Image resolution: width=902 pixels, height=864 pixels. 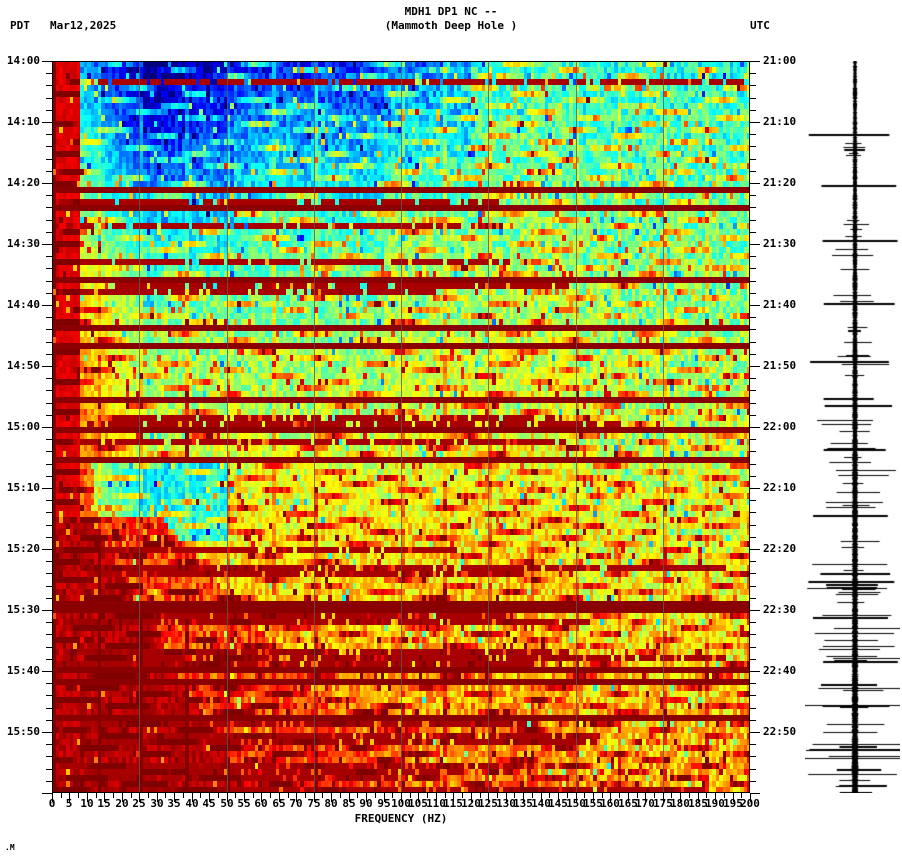 I want to click on time-label-pdt: 14:10, so click(x=23, y=121).